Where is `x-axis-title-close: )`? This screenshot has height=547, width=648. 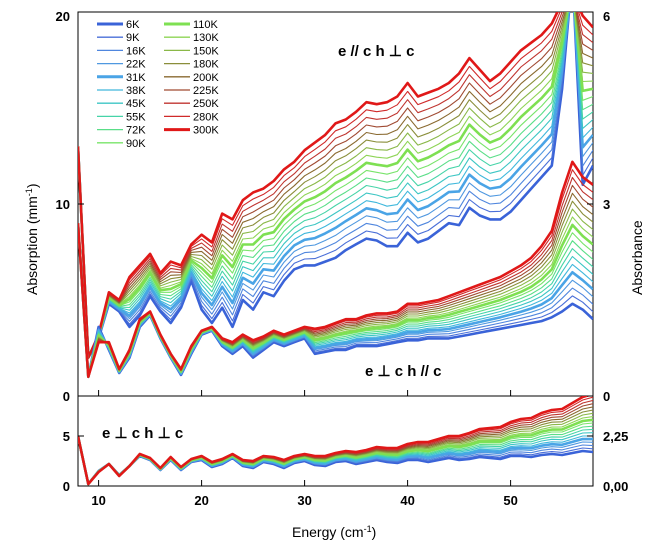
x-axis-title-close: ) is located at coordinates (374, 532).